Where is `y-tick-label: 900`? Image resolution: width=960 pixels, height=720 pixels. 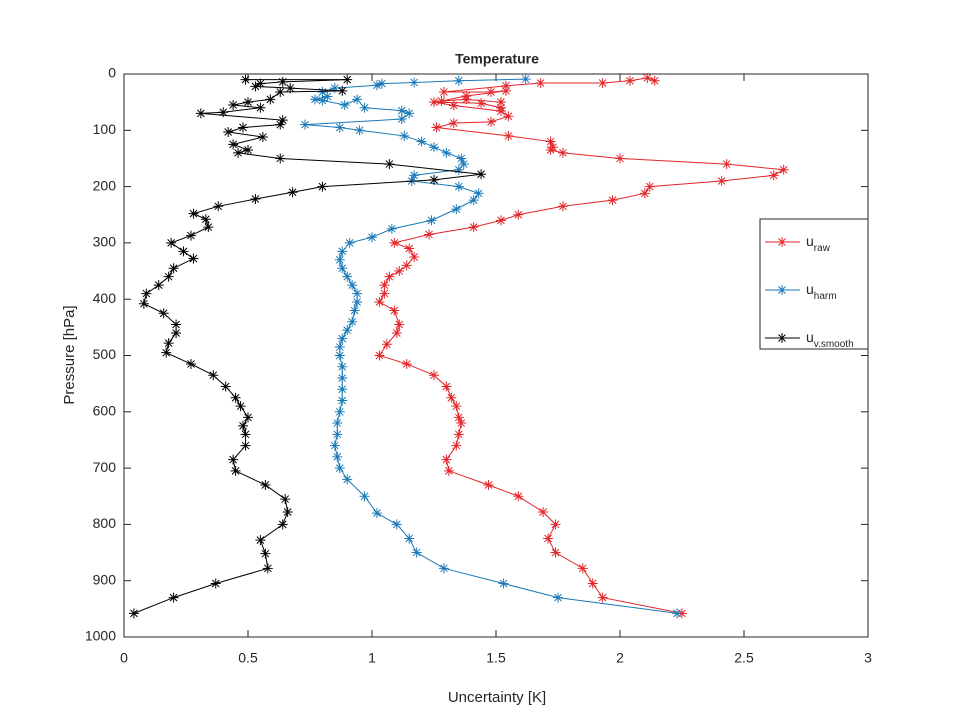
y-tick-label: 900 is located at coordinates (105, 579).